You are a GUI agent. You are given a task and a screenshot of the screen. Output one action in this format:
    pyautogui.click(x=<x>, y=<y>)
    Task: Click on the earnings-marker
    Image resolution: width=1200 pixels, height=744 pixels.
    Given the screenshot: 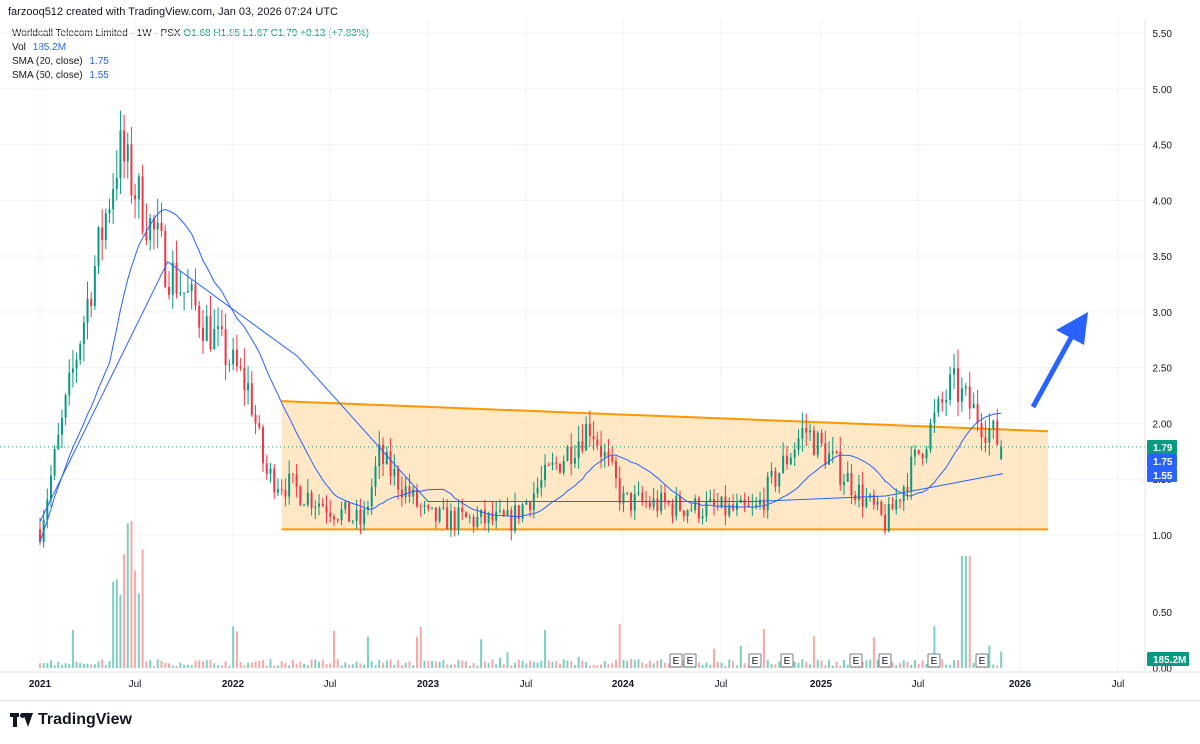 What is the action you would take?
    pyautogui.click(x=982, y=660)
    